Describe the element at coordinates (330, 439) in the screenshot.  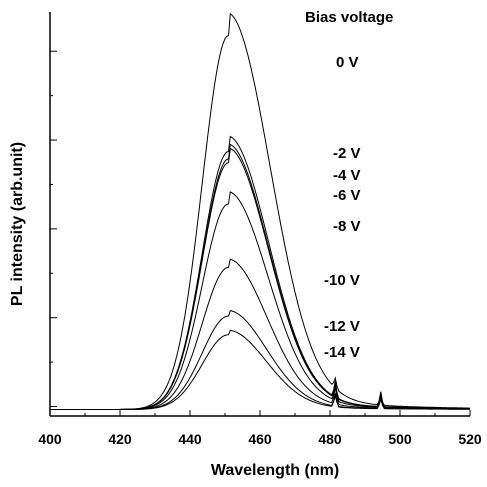
I see `x-tick-label: 480` at that location.